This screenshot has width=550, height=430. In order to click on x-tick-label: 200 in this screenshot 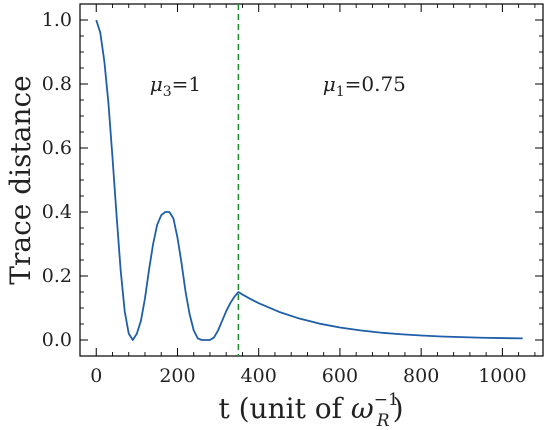, I will do `click(177, 376)`.